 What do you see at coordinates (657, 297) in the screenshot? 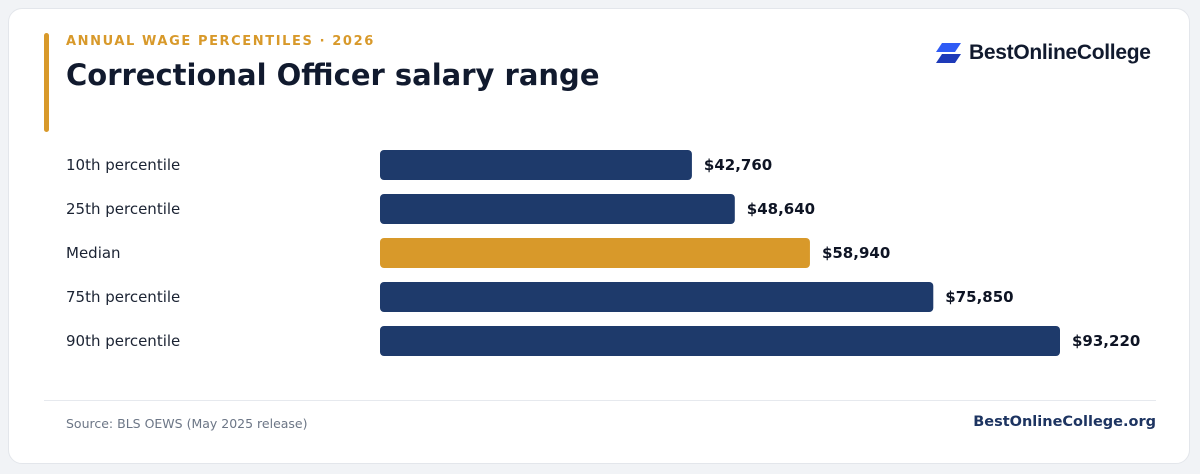
I see `bar-75th-percentile` at bounding box center [657, 297].